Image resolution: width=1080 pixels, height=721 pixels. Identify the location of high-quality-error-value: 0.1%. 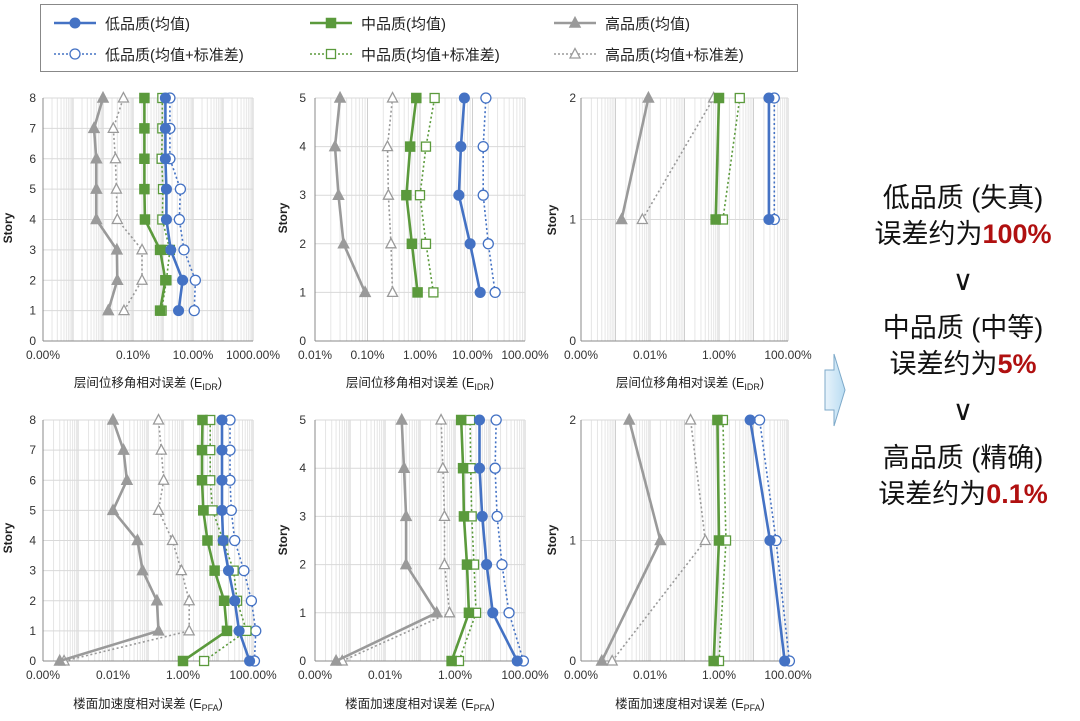
(1017, 494).